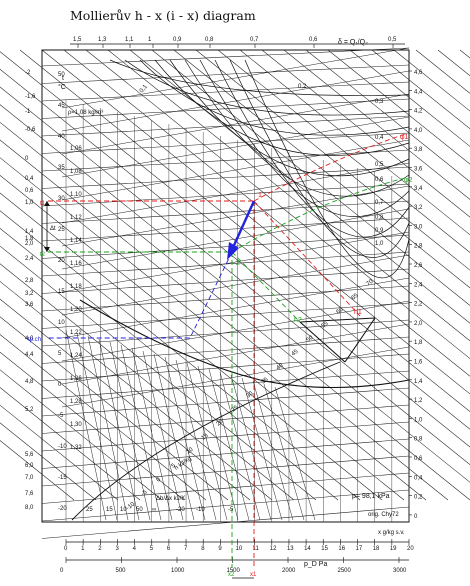 The height and width of the screenshot is (586, 470). I want to click on dhdx-tick-label: -10, so click(200, 510).